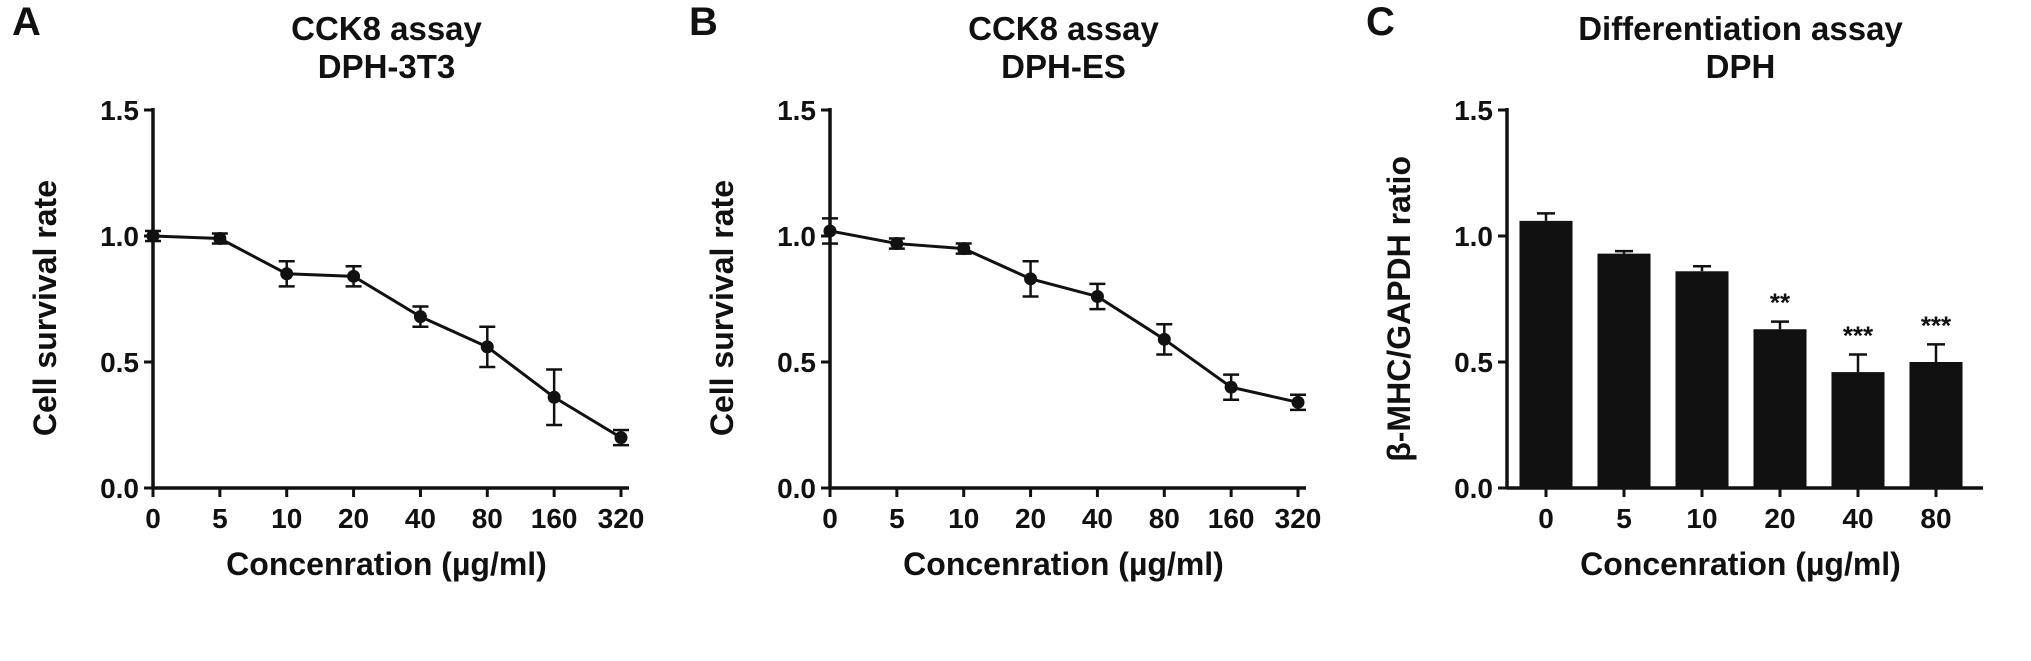 Image resolution: width=2031 pixels, height=661 pixels. I want to click on x-axis-label-a: Concenration (µg/ml), so click(386, 563).